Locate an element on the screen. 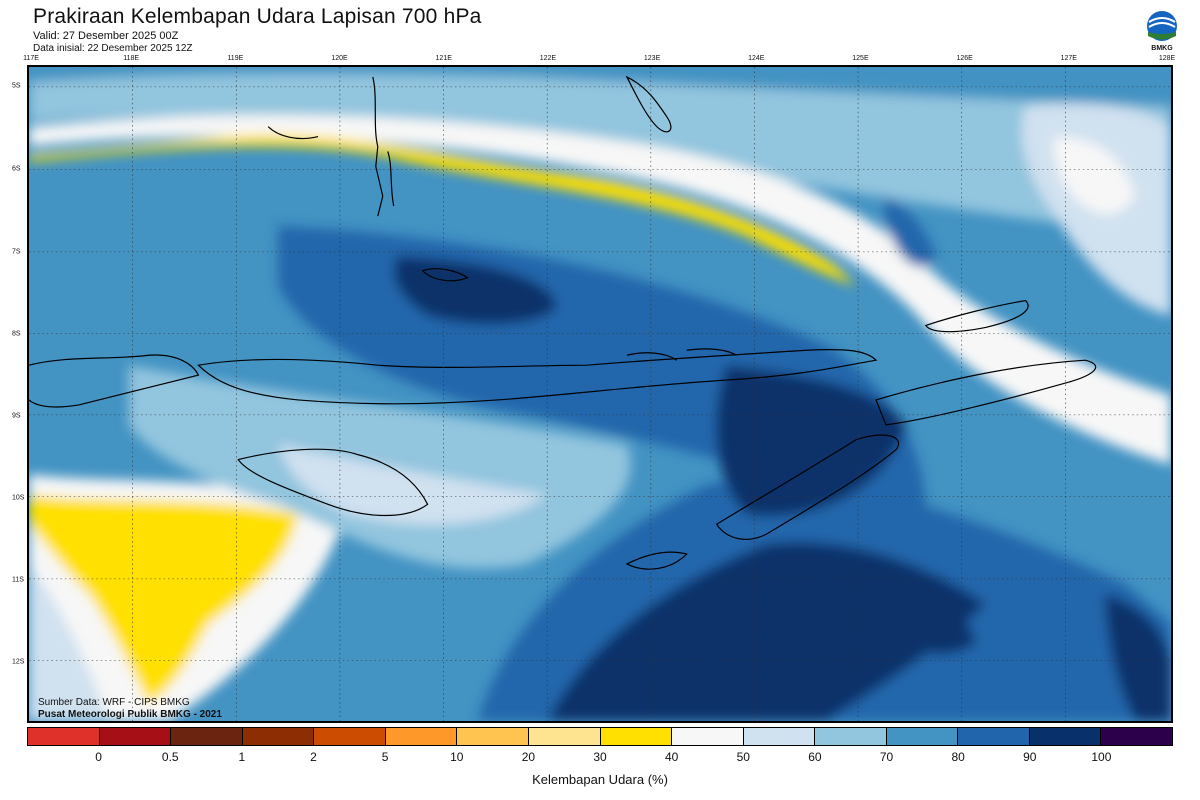 The width and height of the screenshot is (1200, 800). colorbar-tick-label: 40 is located at coordinates (671, 757).